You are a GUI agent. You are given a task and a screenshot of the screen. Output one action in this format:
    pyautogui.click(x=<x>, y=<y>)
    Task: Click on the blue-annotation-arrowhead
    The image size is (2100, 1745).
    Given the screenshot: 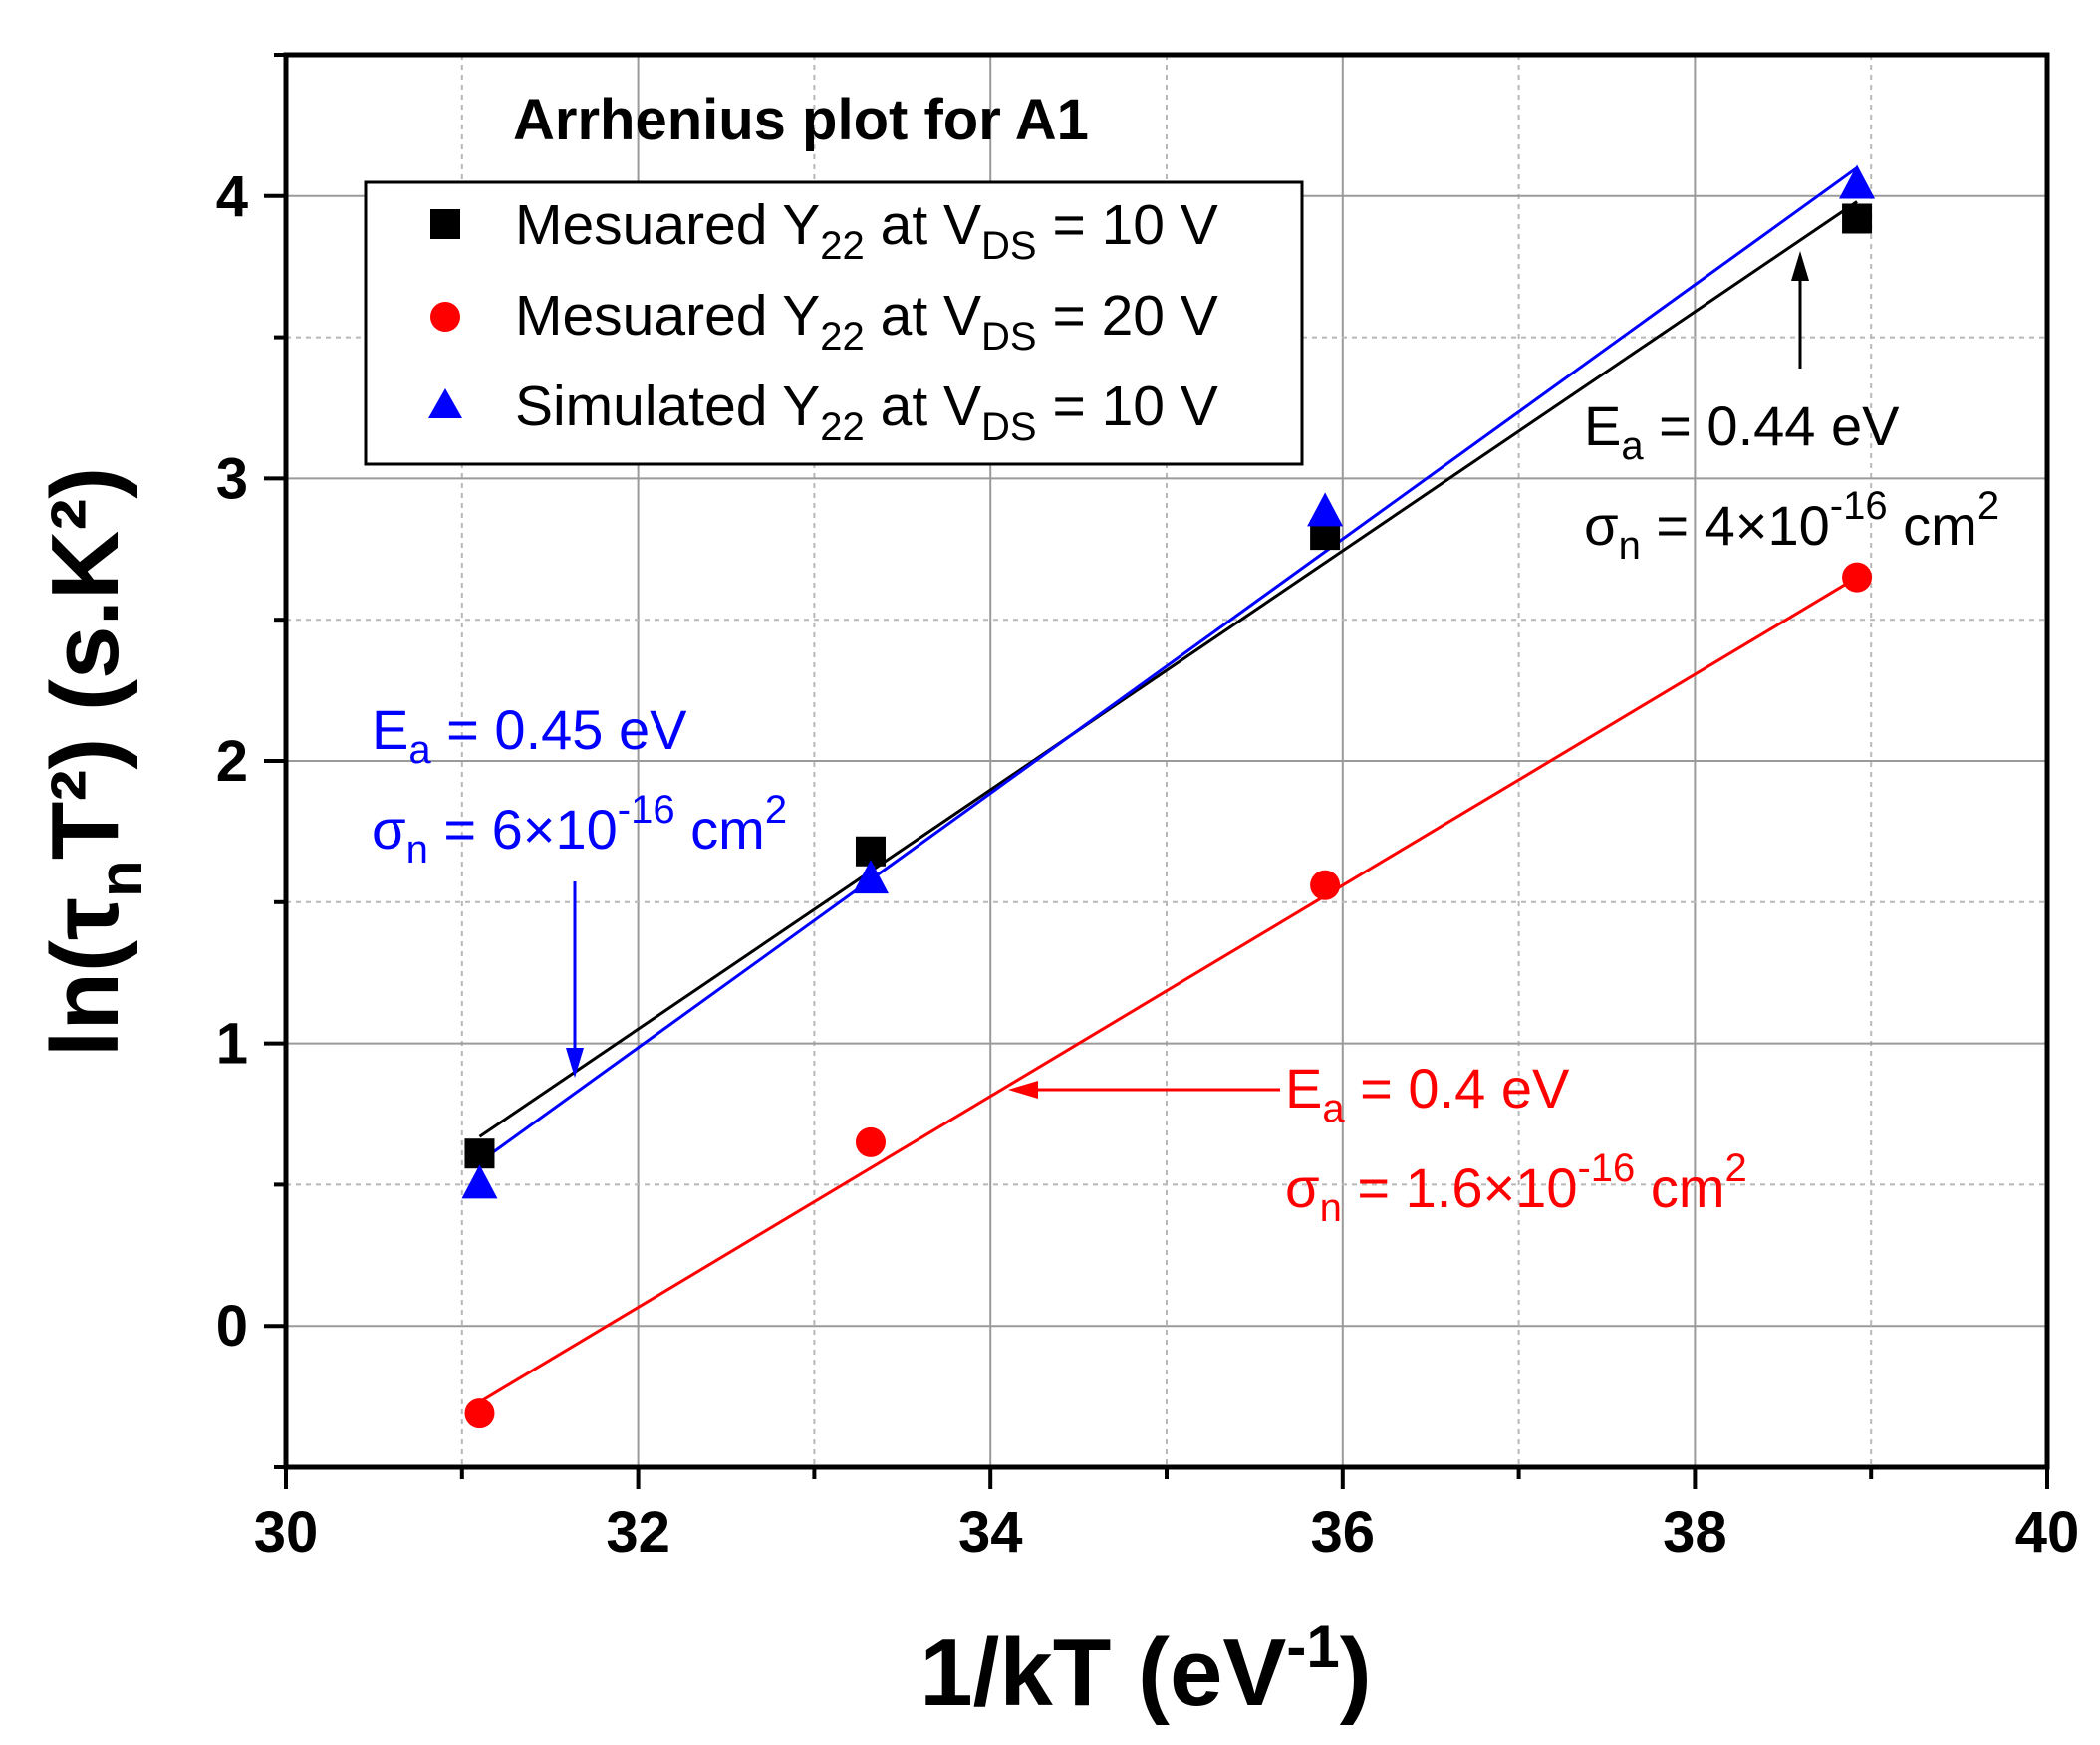 What is the action you would take?
    pyautogui.click(x=575, y=1063)
    